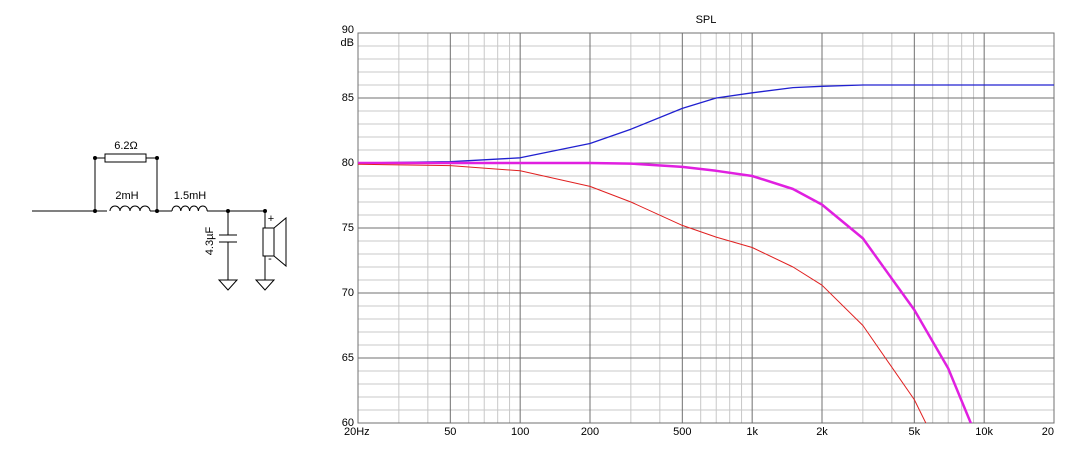  I want to click on series-line, so click(706, 124).